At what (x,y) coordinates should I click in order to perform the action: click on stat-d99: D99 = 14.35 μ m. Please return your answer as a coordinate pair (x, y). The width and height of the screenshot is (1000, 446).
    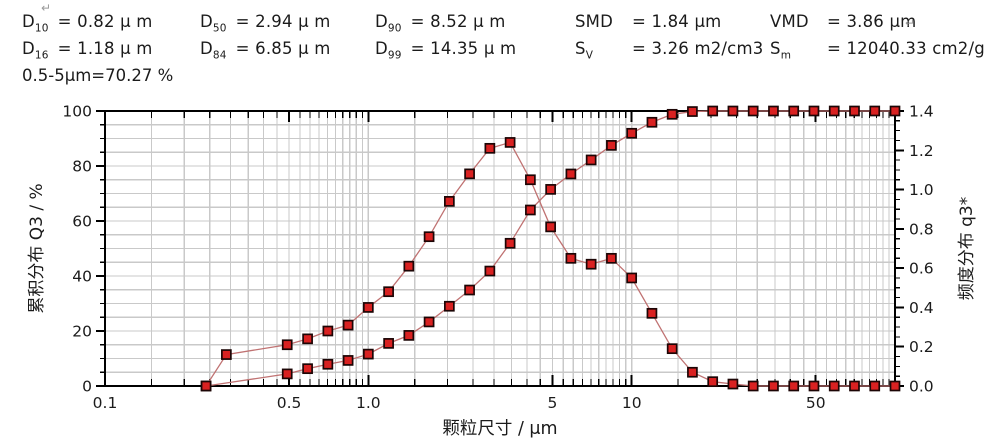
    Looking at the image, I should click on (446, 50).